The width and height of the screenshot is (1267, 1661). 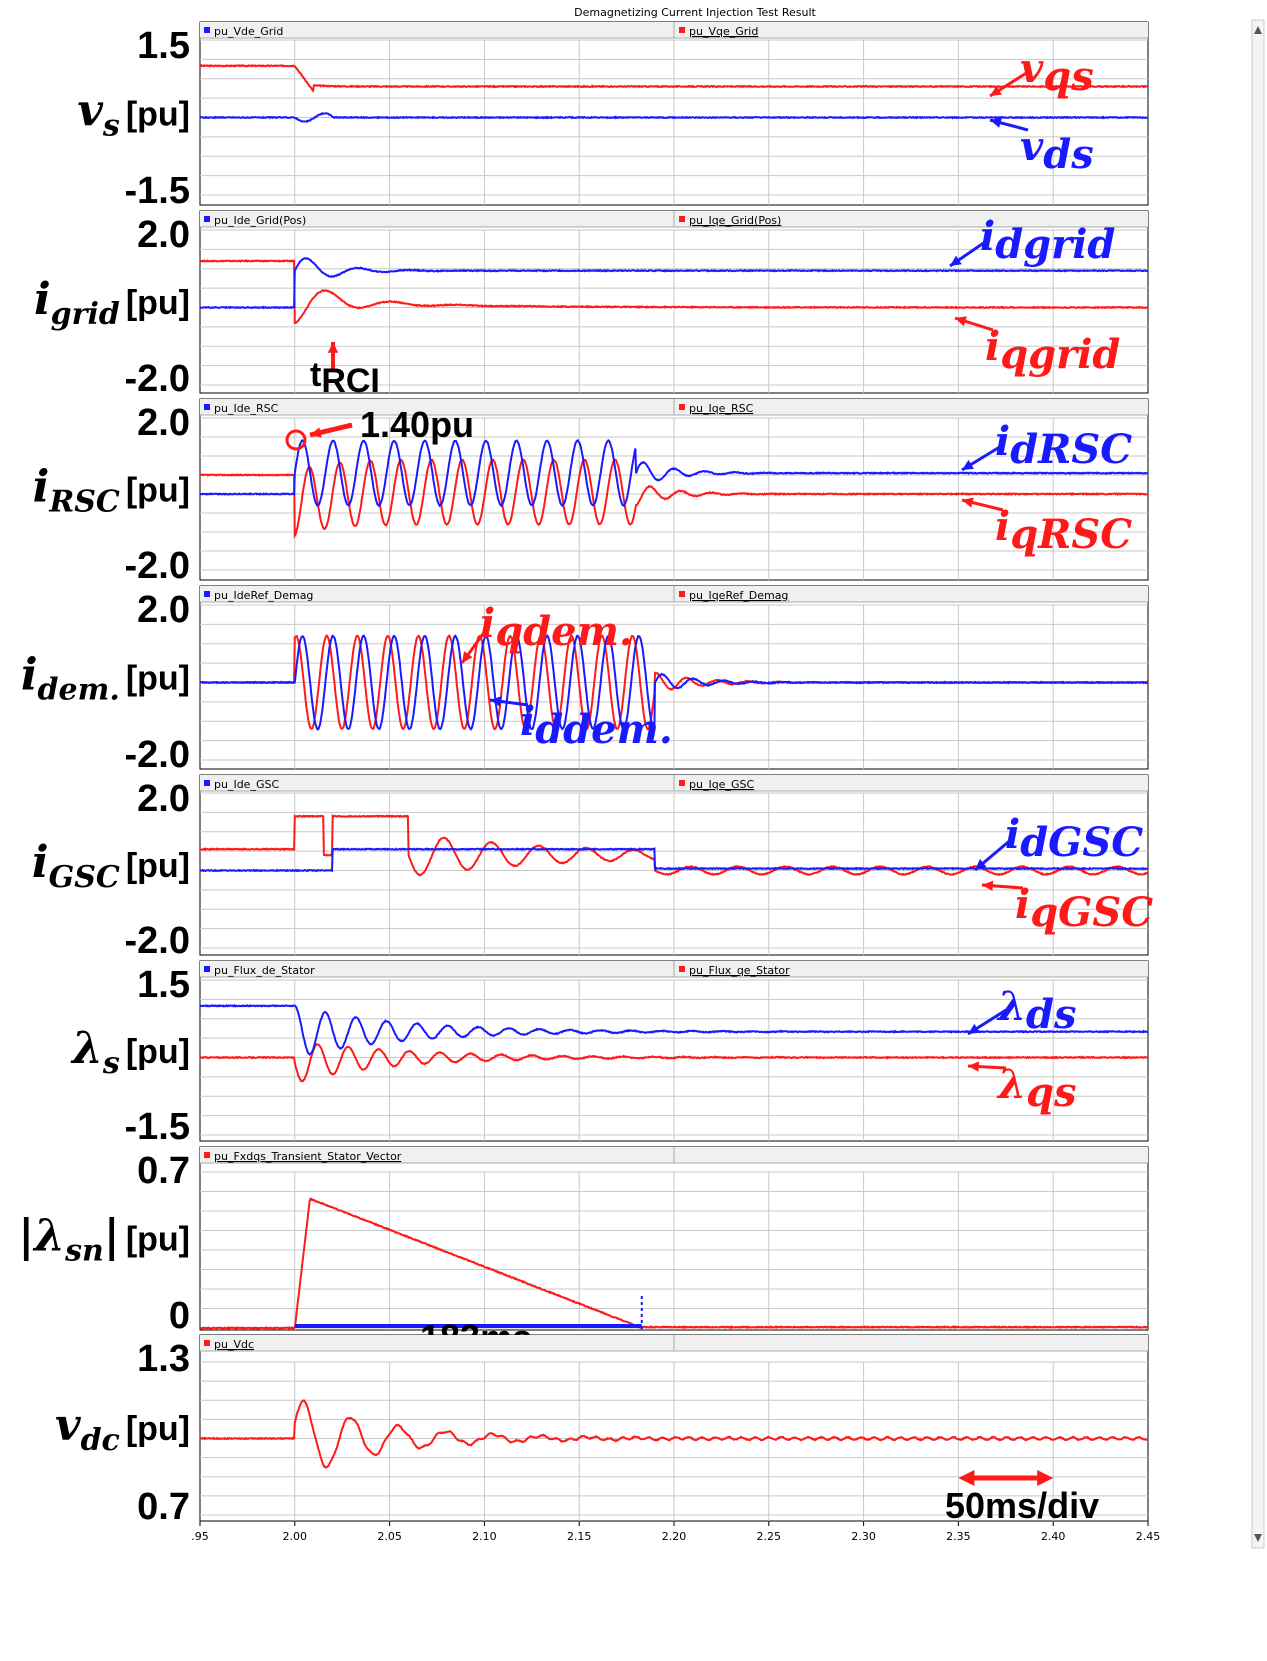 I want to click on annotation-qRSC: iqRSC, so click(x=1063, y=530).